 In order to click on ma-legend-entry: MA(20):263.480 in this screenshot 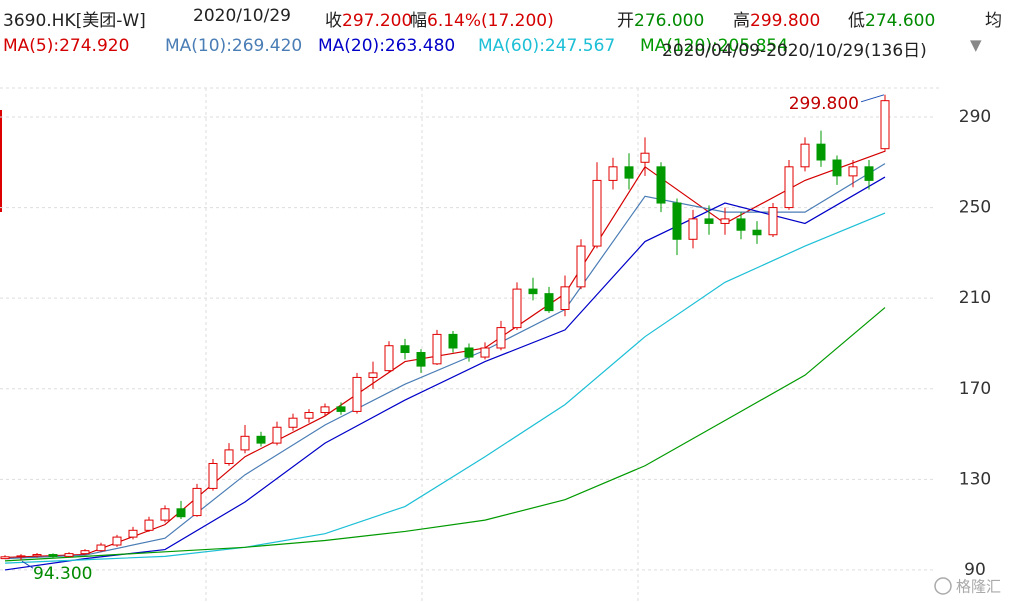, I will do `click(387, 46)`.